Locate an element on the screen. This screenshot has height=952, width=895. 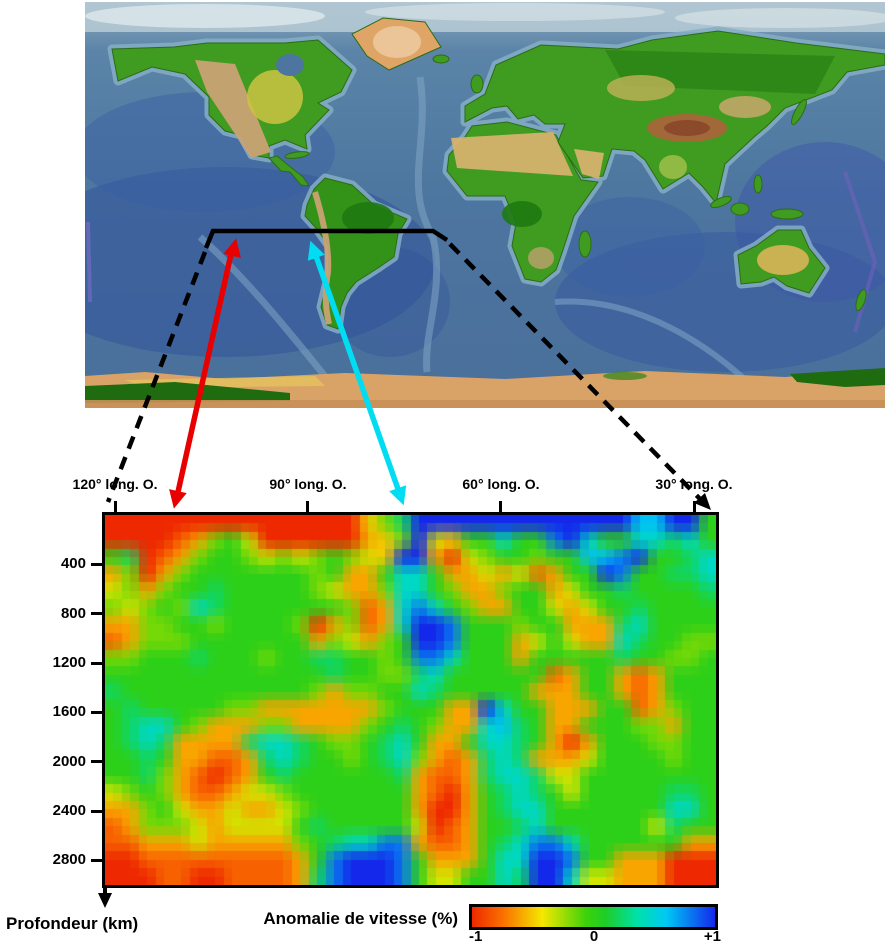
y-axis-tick-label: 800 is located at coordinates (73, 613).